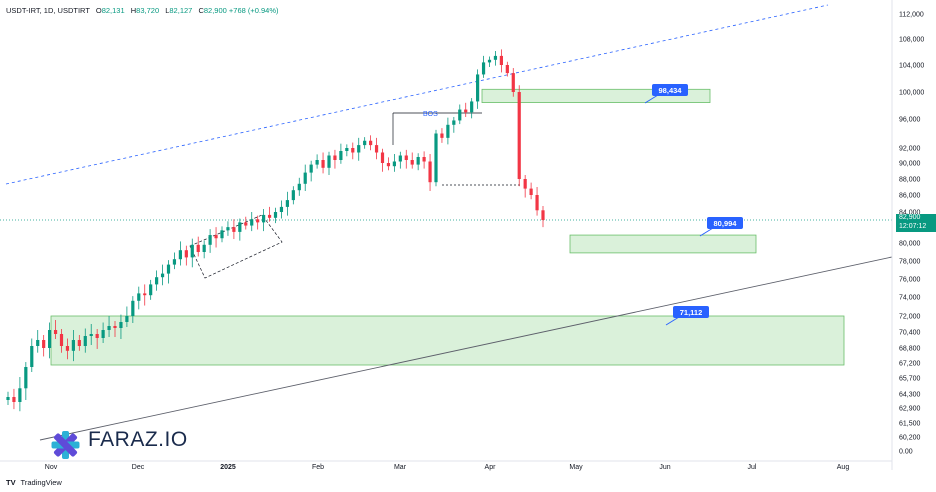 The width and height of the screenshot is (936, 492). What do you see at coordinates (318, 467) in the screenshot?
I see `time-tick-label: Feb` at bounding box center [318, 467].